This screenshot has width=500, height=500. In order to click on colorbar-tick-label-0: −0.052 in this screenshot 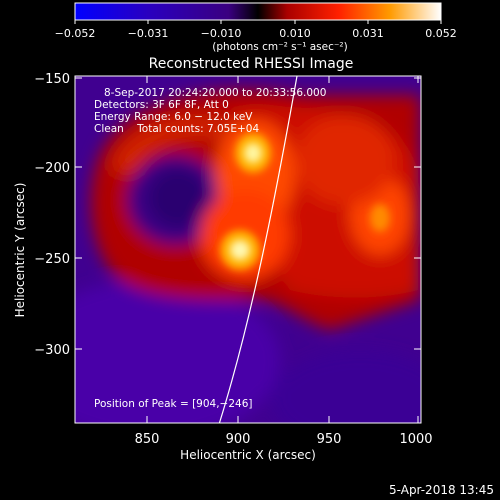, I will do `click(75, 33)`.